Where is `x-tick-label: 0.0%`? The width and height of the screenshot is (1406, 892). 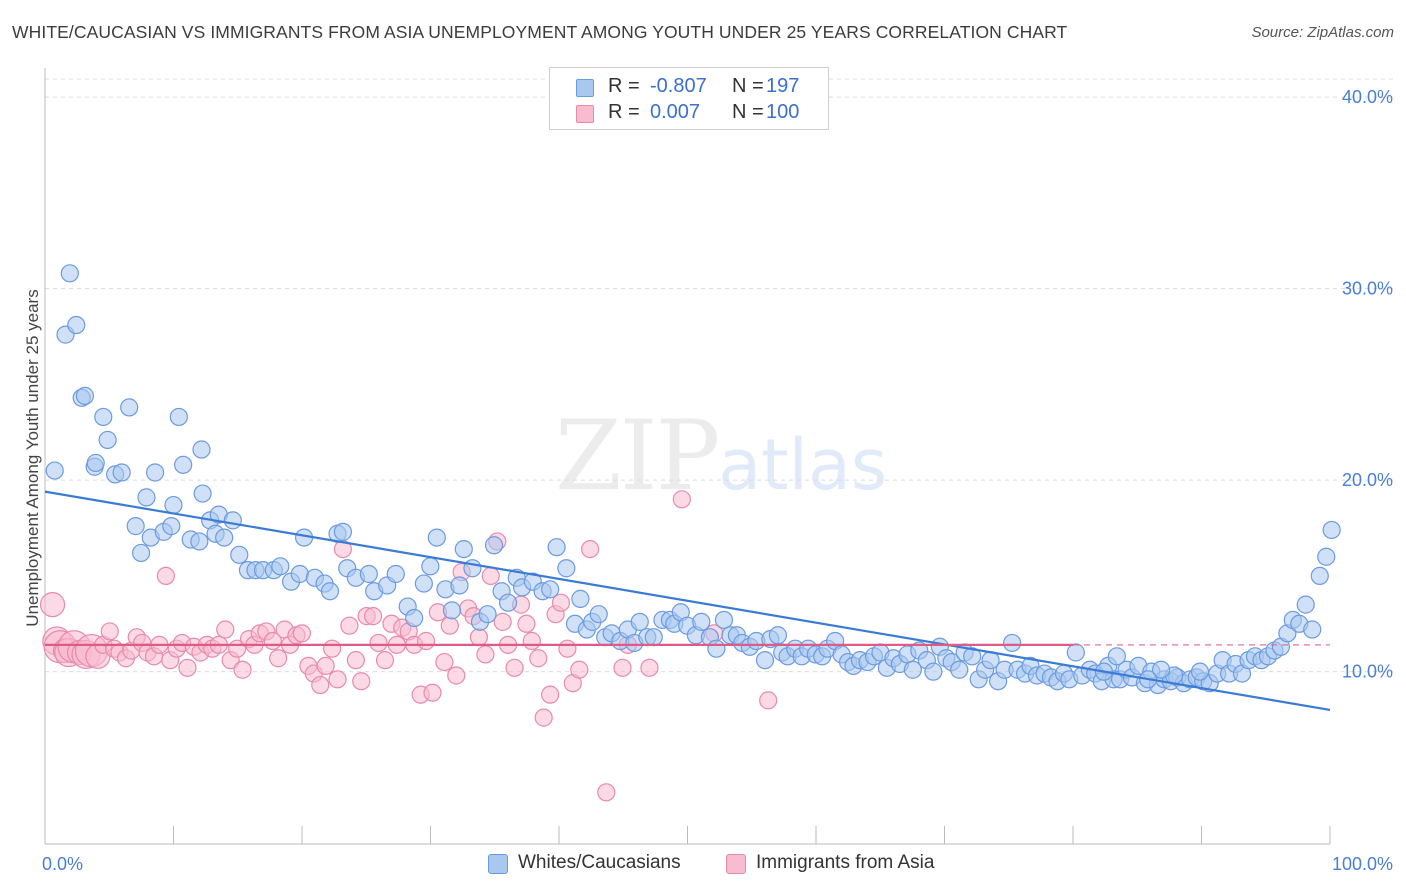
x-tick-label: 0.0% is located at coordinates (62, 864).